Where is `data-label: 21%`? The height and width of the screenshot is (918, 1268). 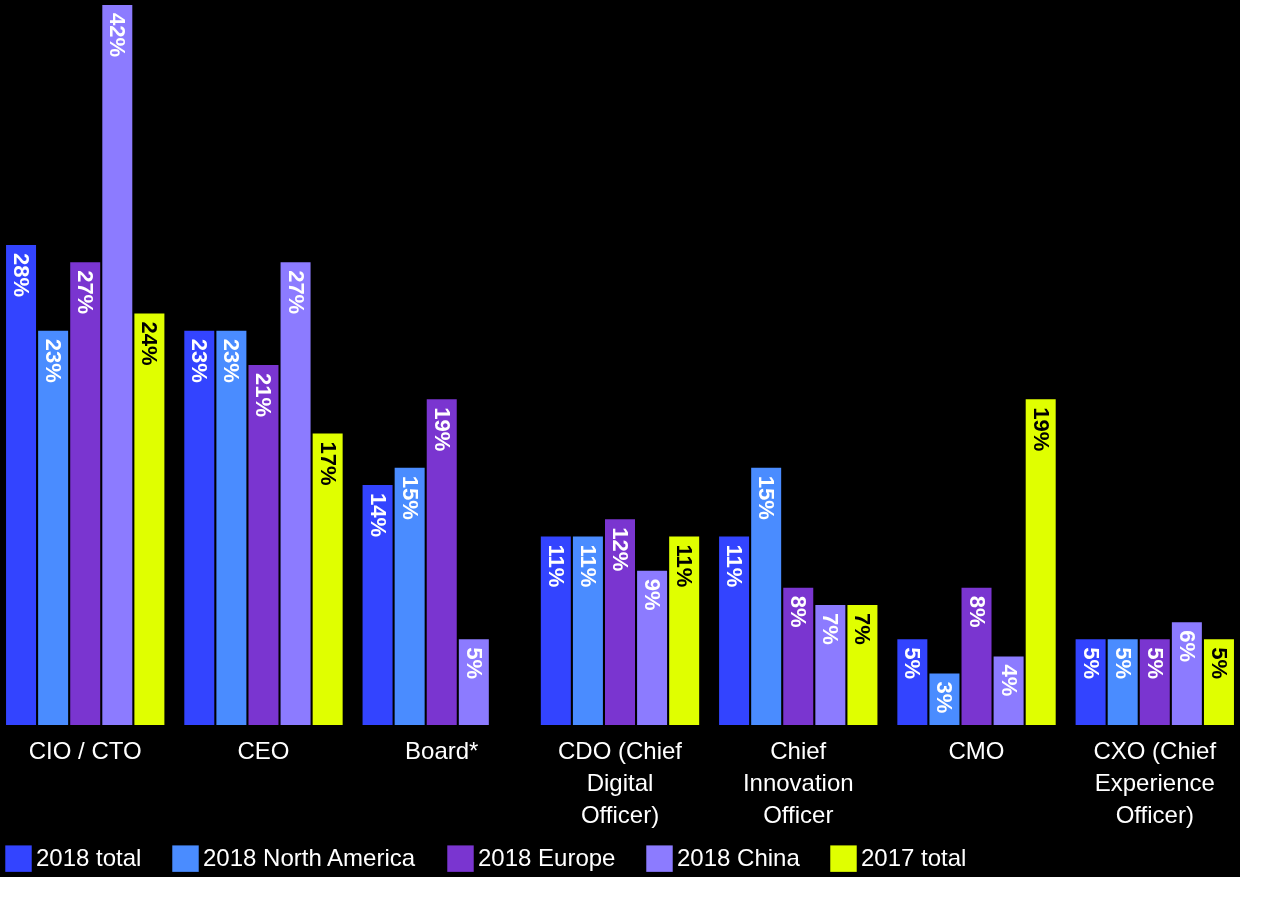
data-label: 21% is located at coordinates (264, 395).